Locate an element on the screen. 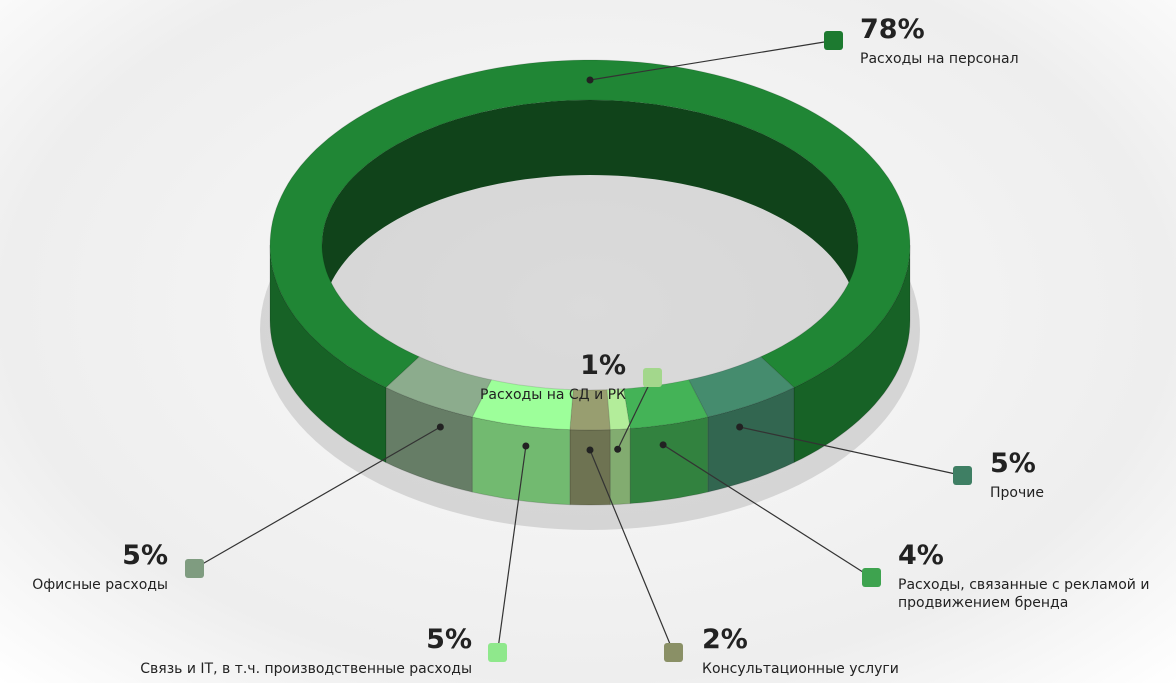 Image resolution: width=1176 pixels, height=683 pixels. callout: 78% Расходы на персонал is located at coordinates (980, 41).